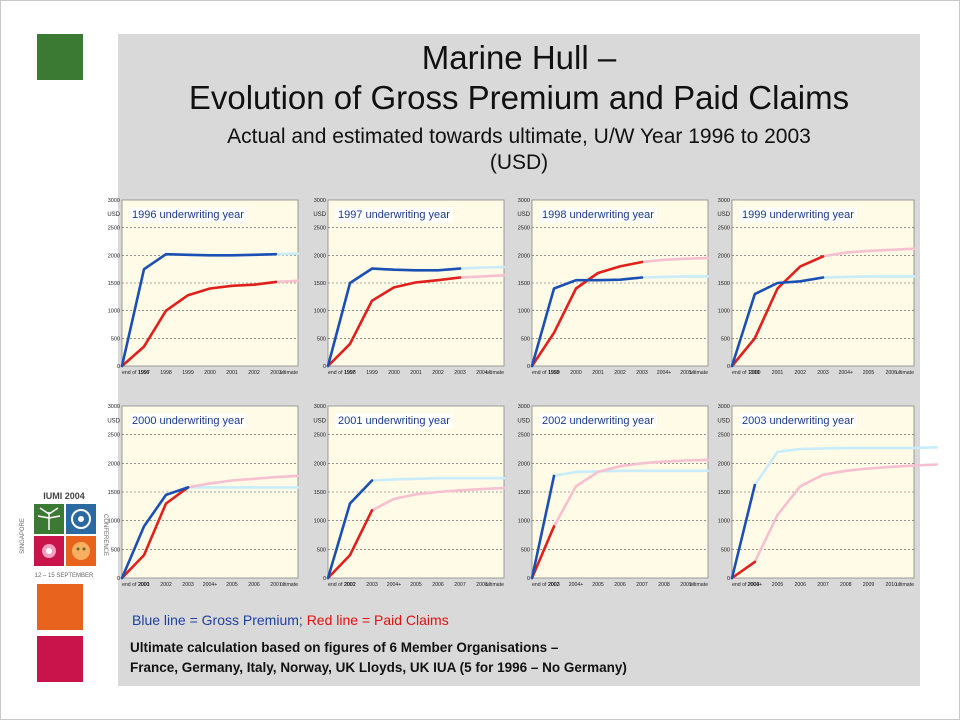  I want to click on x-tick-label: end of 2001, so click(342, 585).